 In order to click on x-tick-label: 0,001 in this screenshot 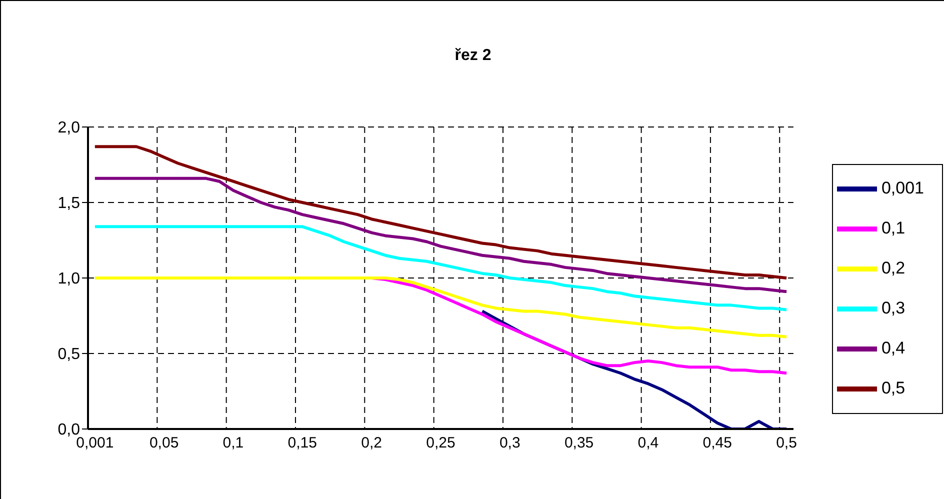, I will do `click(95, 443)`.